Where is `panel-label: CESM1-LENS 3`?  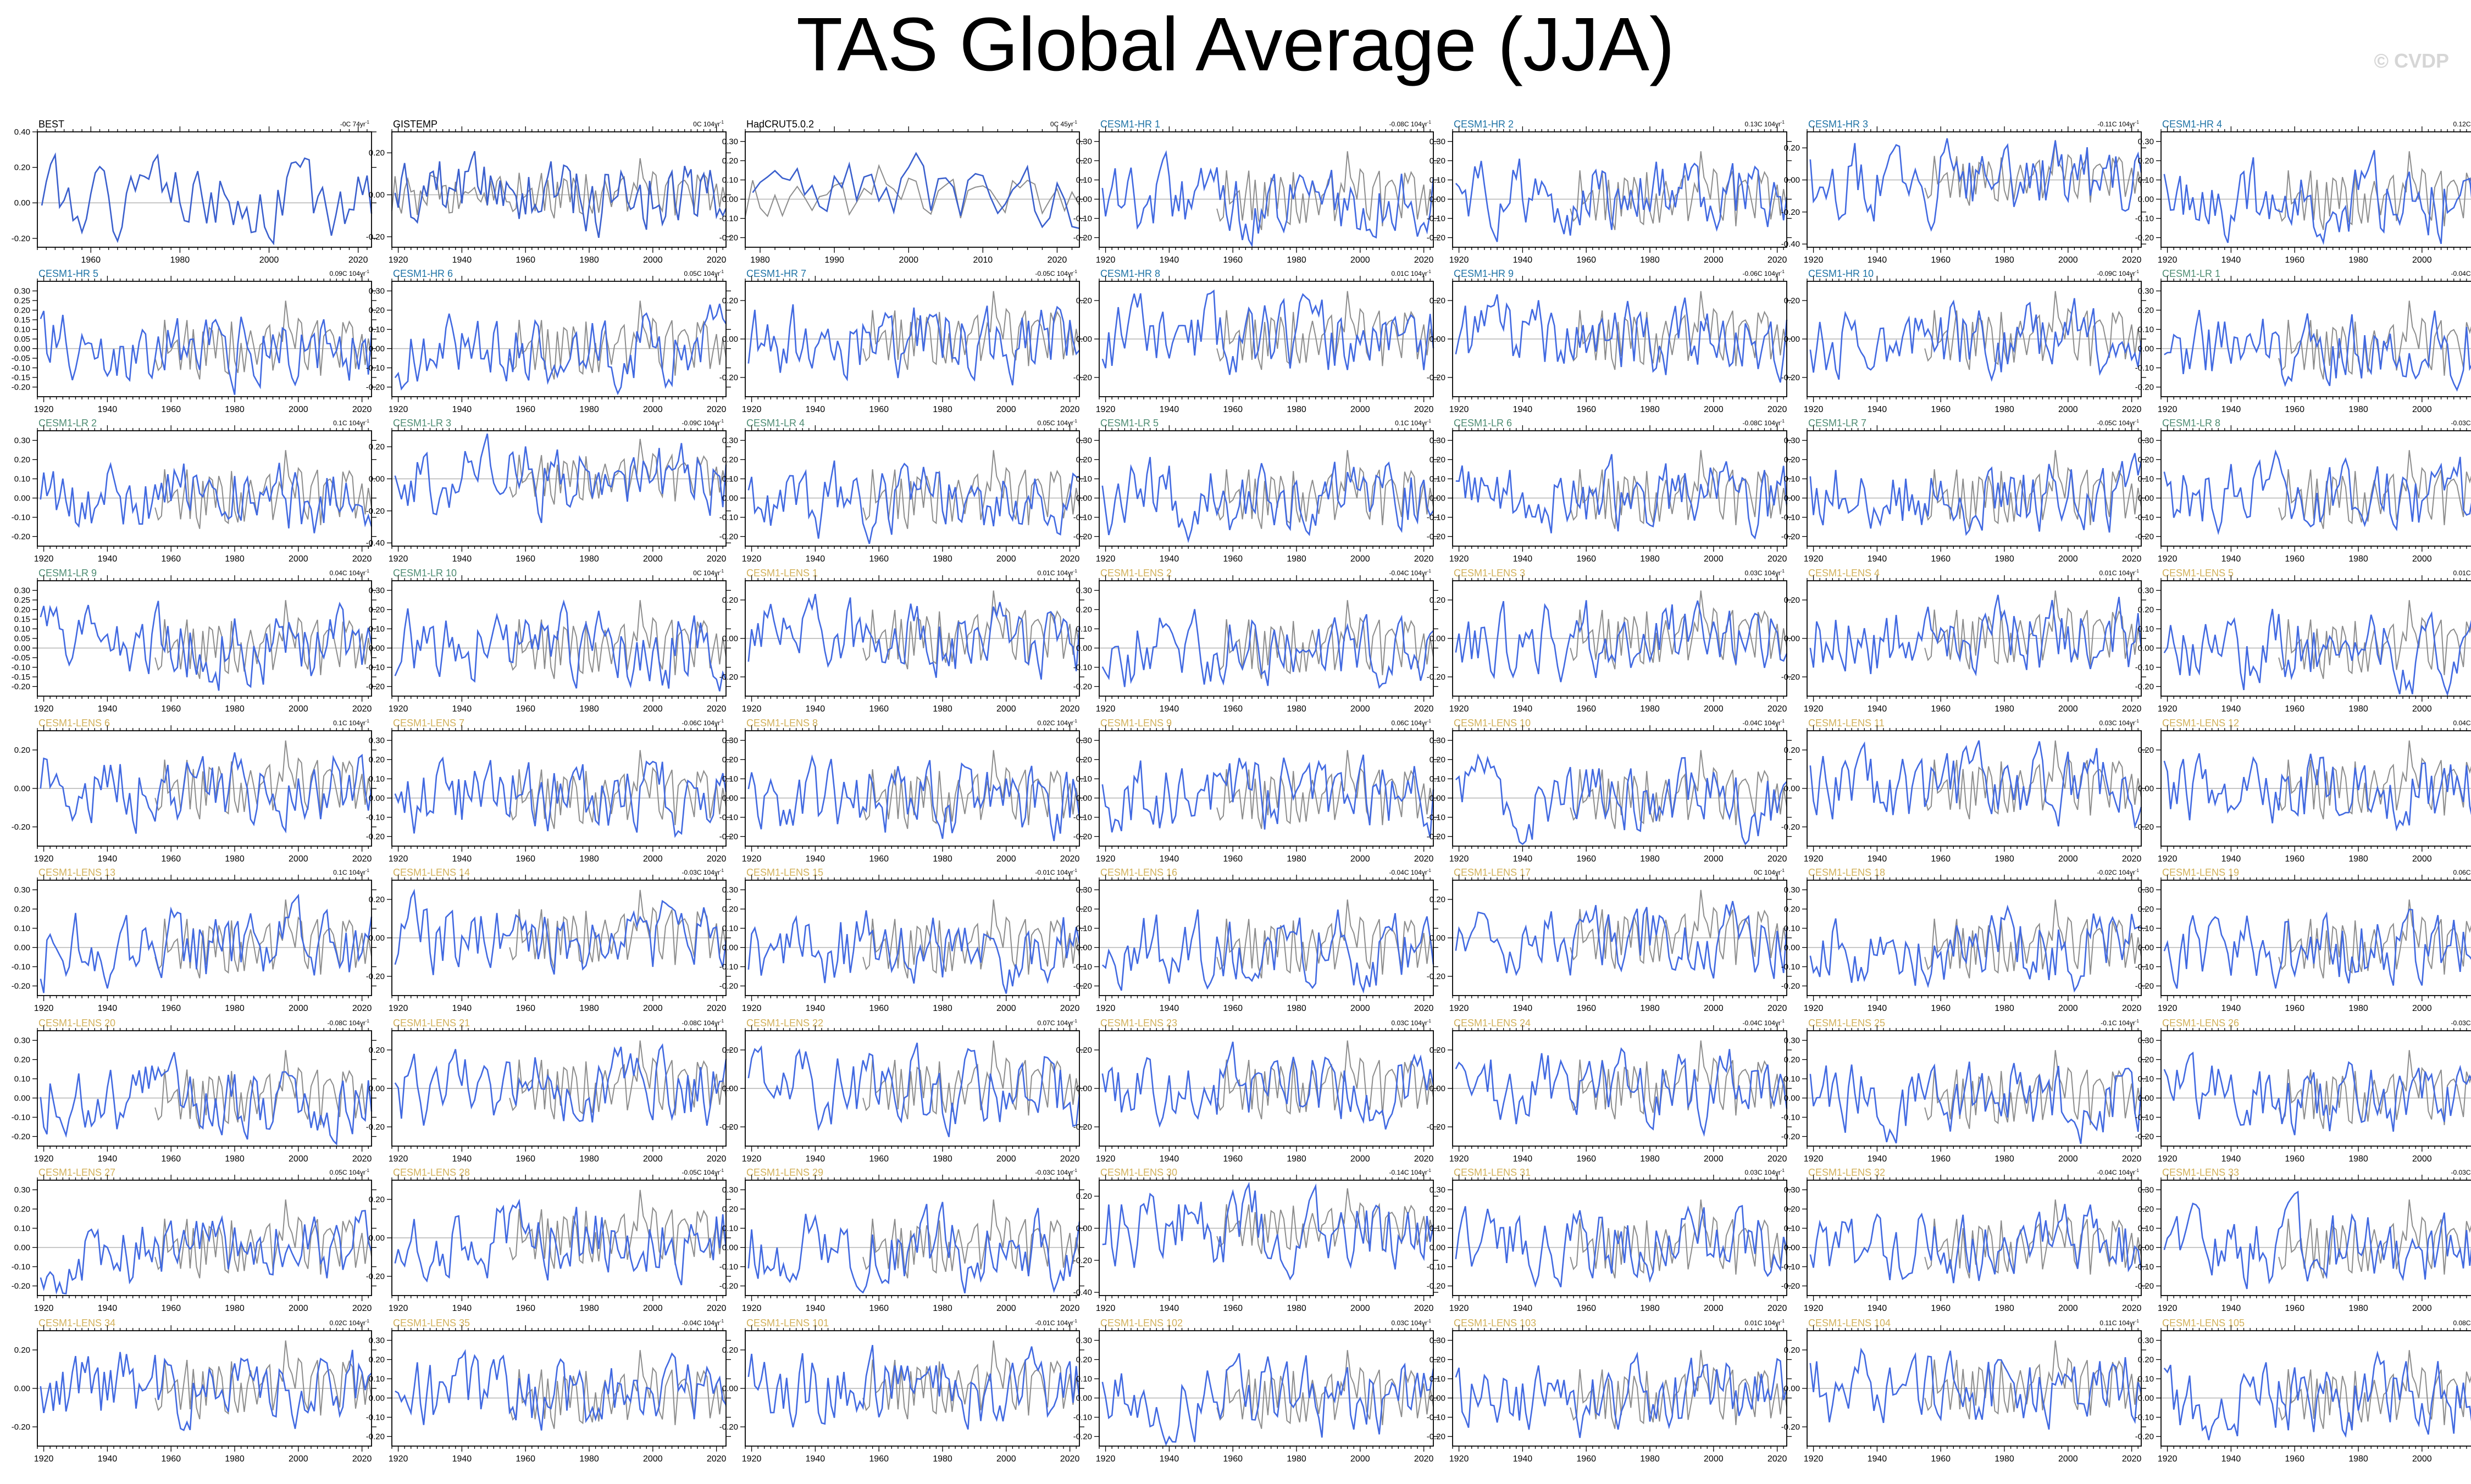
panel-label: CESM1-LENS 3 is located at coordinates (1490, 573).